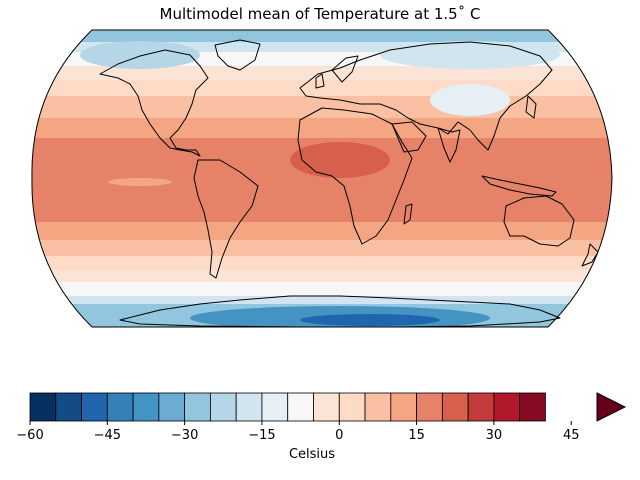  What do you see at coordinates (321, 300) in the screenshot?
I see `southern-ocean-band` at bounding box center [321, 300].